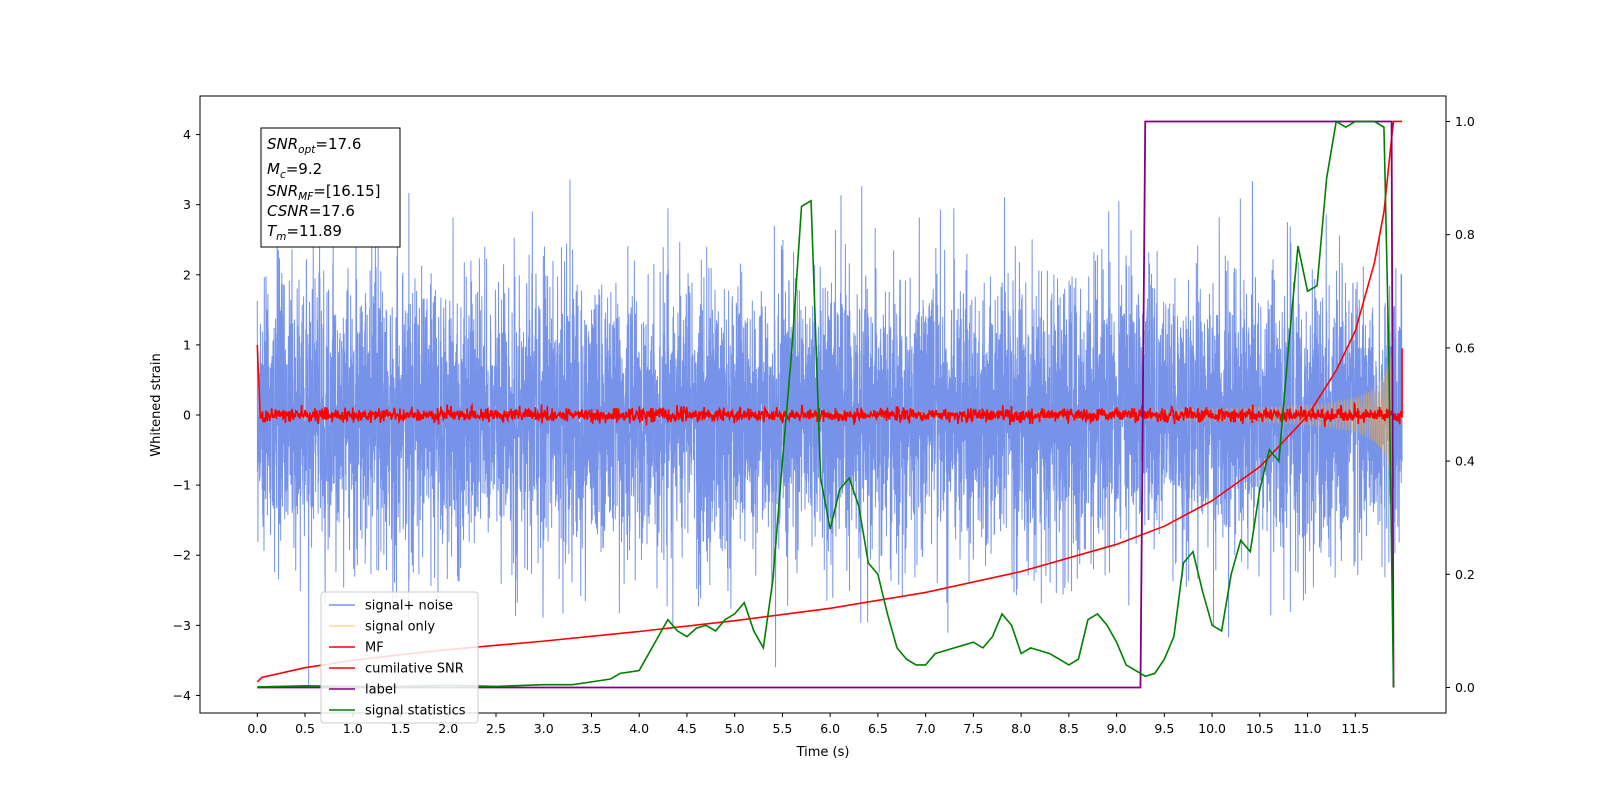  I want to click on x-tick-label: 2.0, so click(448, 728).